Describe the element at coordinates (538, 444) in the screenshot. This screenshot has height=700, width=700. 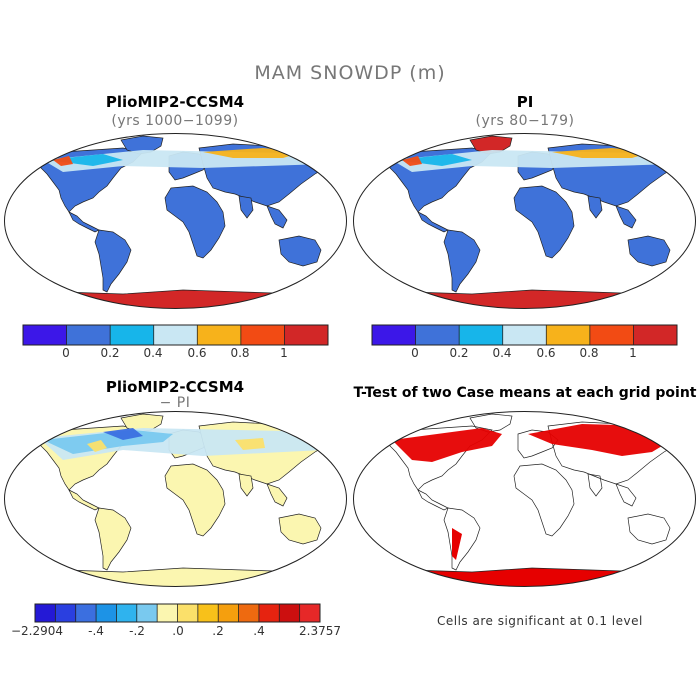
I see `continent-europe` at that location.